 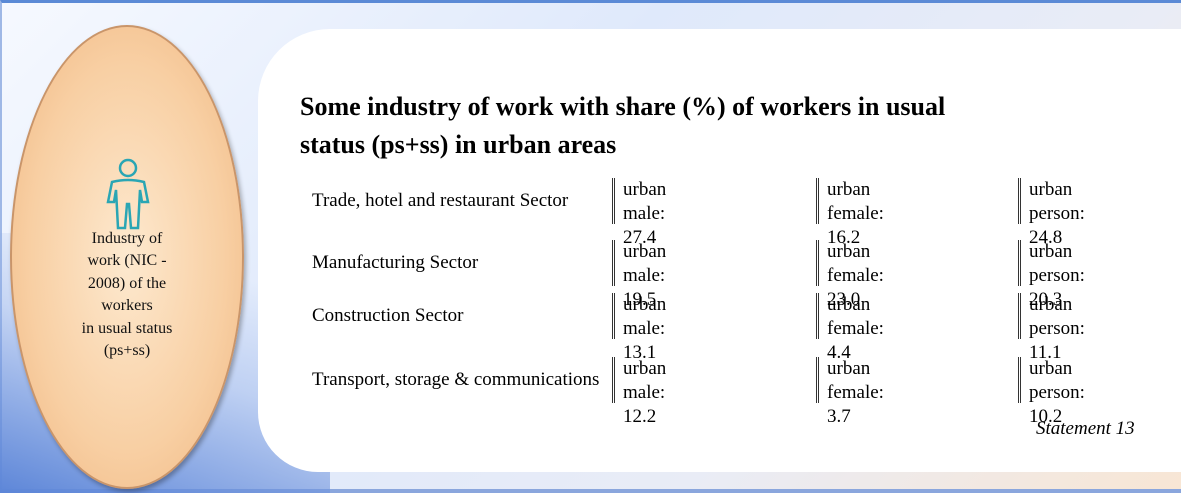 What do you see at coordinates (1057, 404) in the screenshot?
I see `cell-line: person: 10.2` at bounding box center [1057, 404].